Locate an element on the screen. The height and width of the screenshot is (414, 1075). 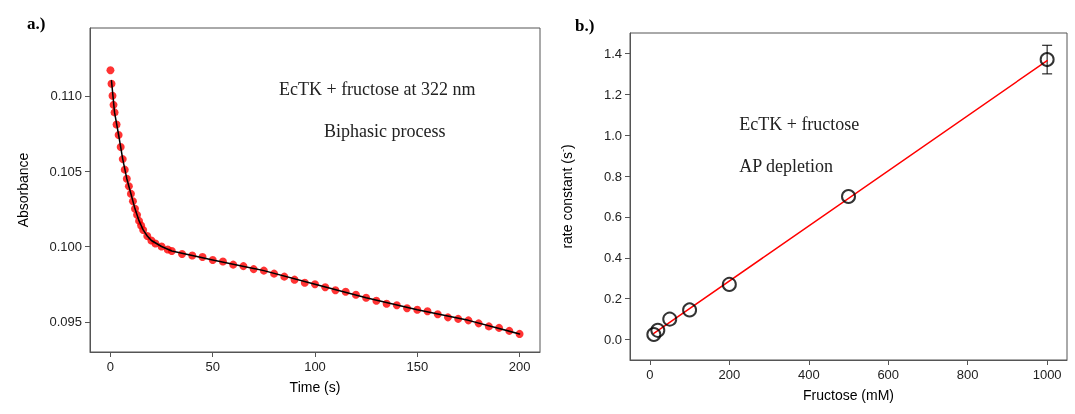
y-tick-label: 0.095 is located at coordinates (65, 322).